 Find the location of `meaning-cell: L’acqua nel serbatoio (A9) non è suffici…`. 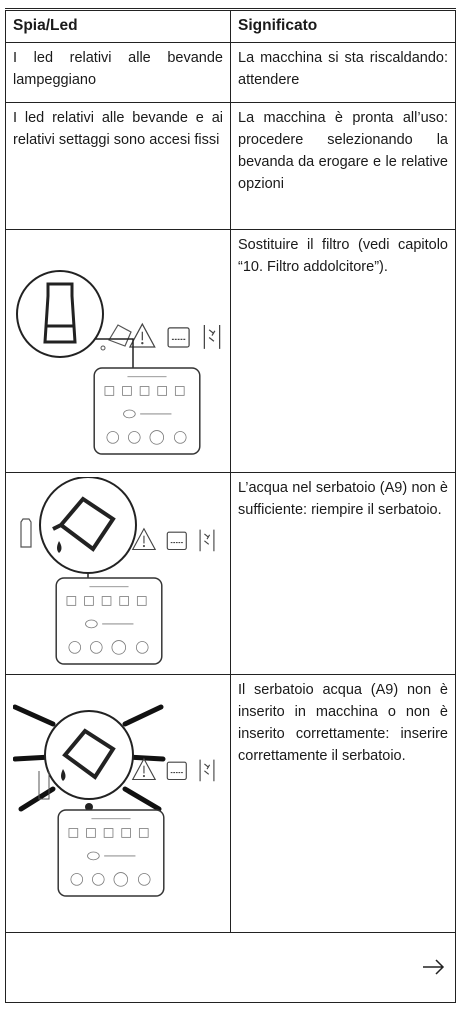

meaning-cell: L’acqua nel serbatoio (A9) non è suffici… is located at coordinates (343, 573).